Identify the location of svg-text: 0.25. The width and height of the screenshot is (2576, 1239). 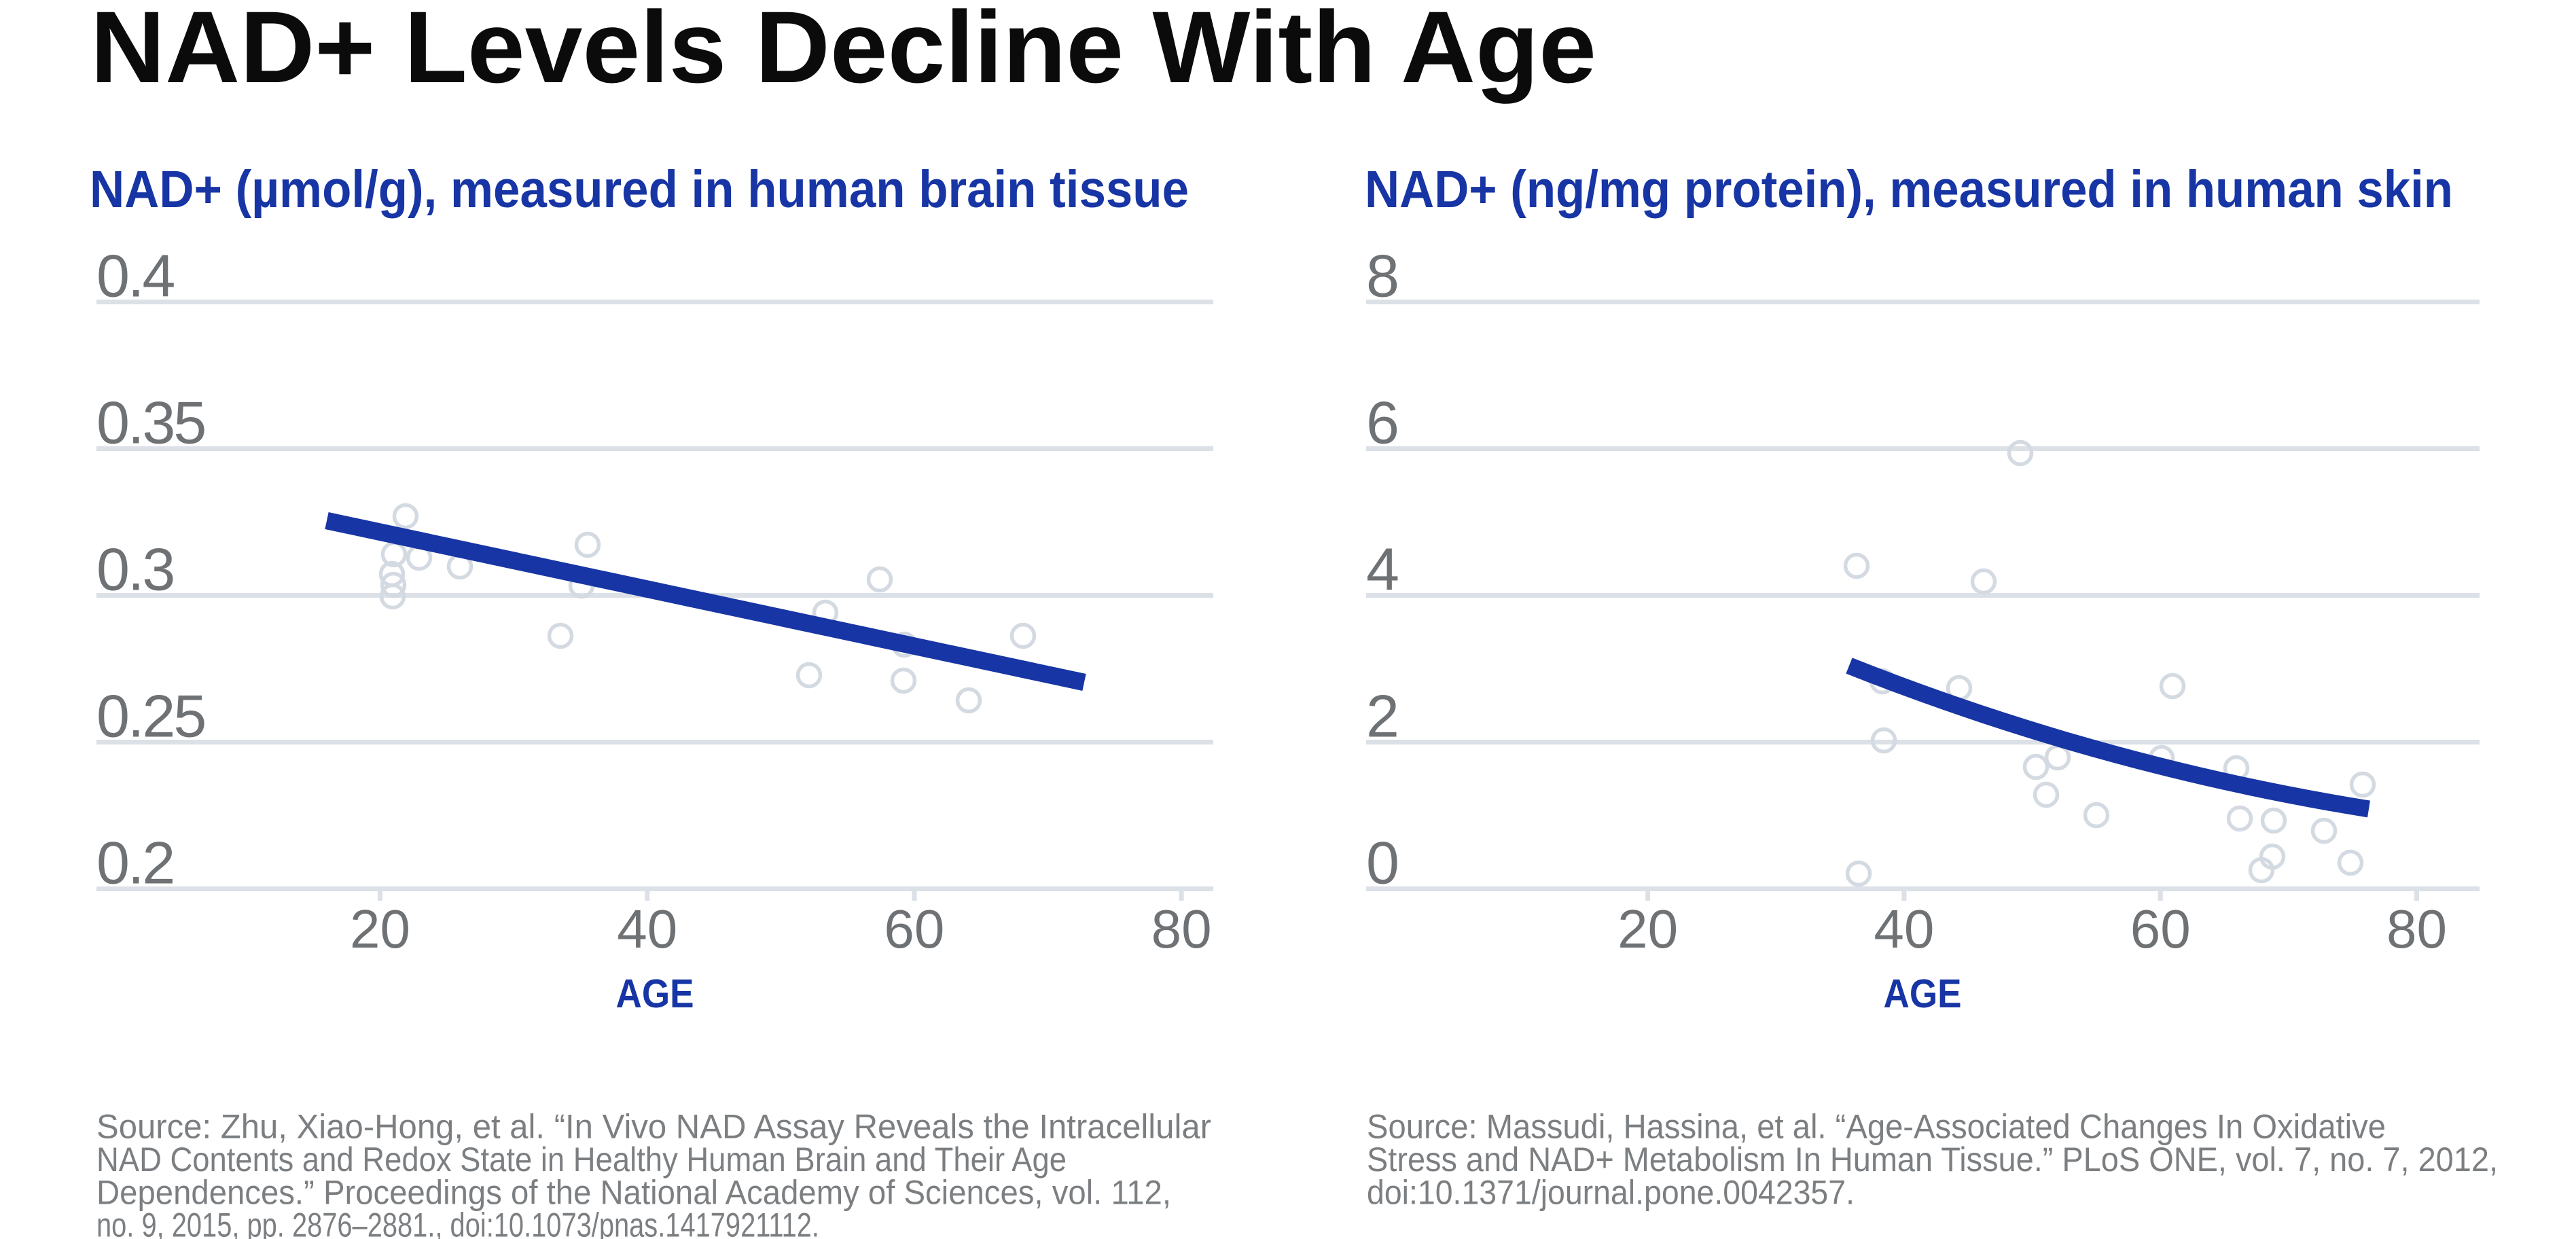
(150, 717).